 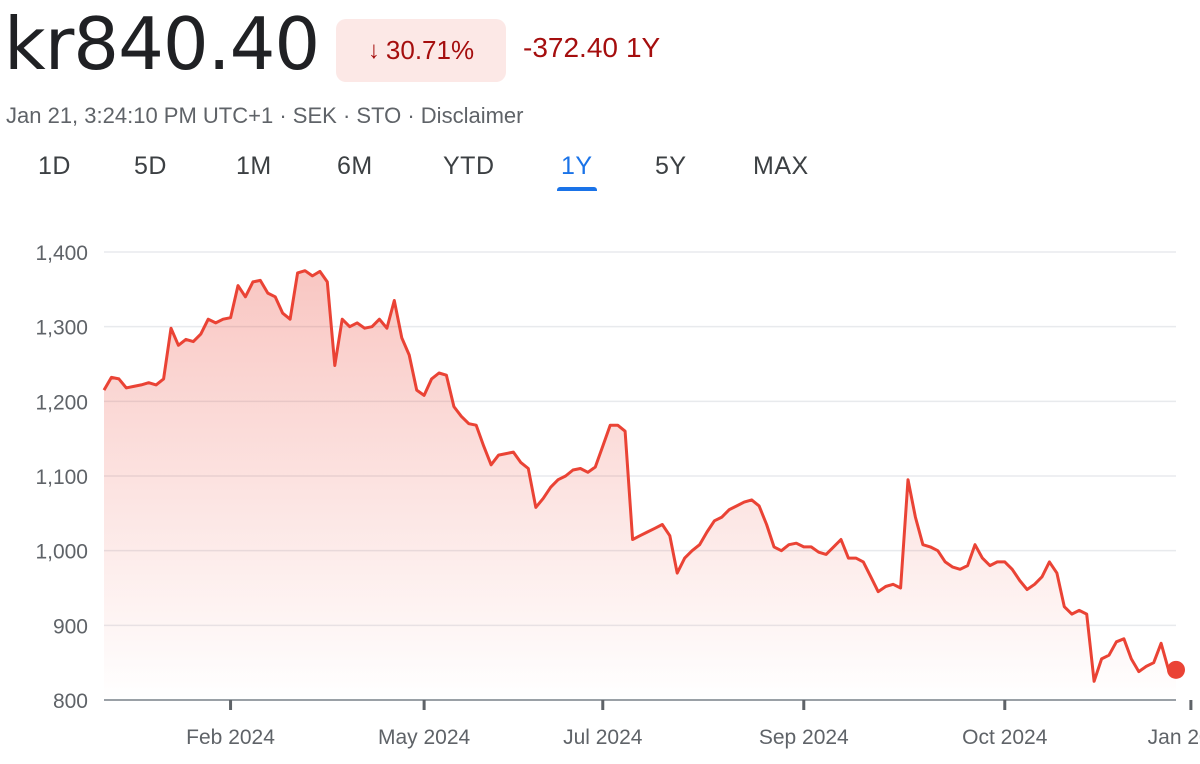 I want to click on x-tick-label: Jul 2024, so click(x=603, y=737).